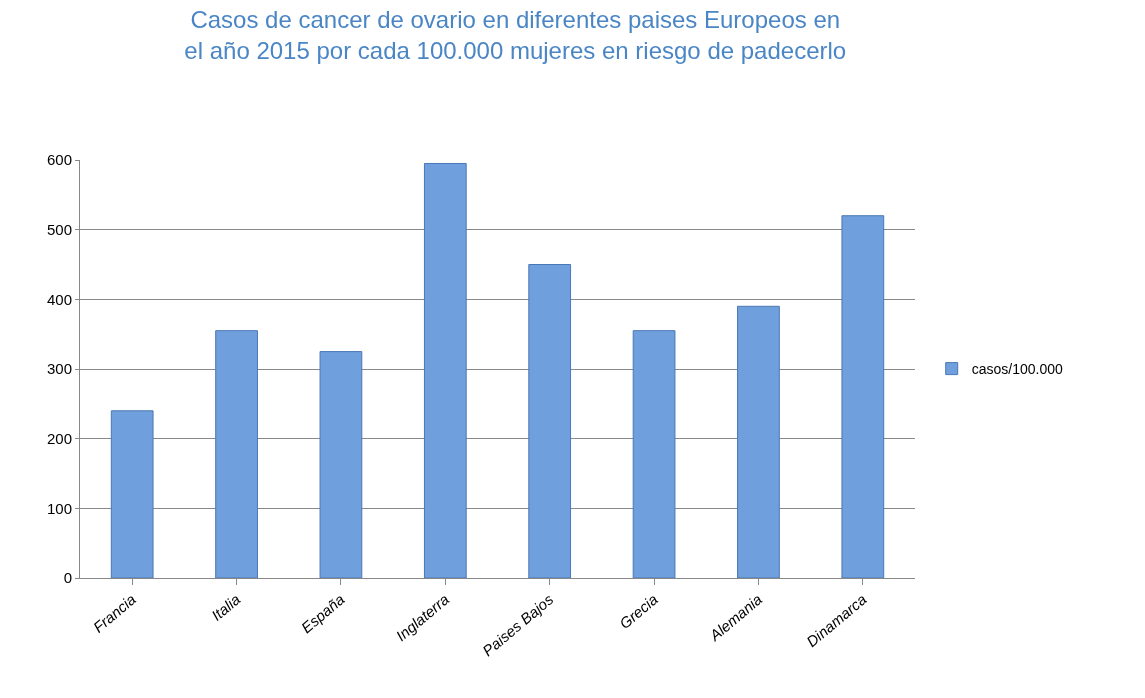  I want to click on y-tick-label: 500, so click(59, 229).